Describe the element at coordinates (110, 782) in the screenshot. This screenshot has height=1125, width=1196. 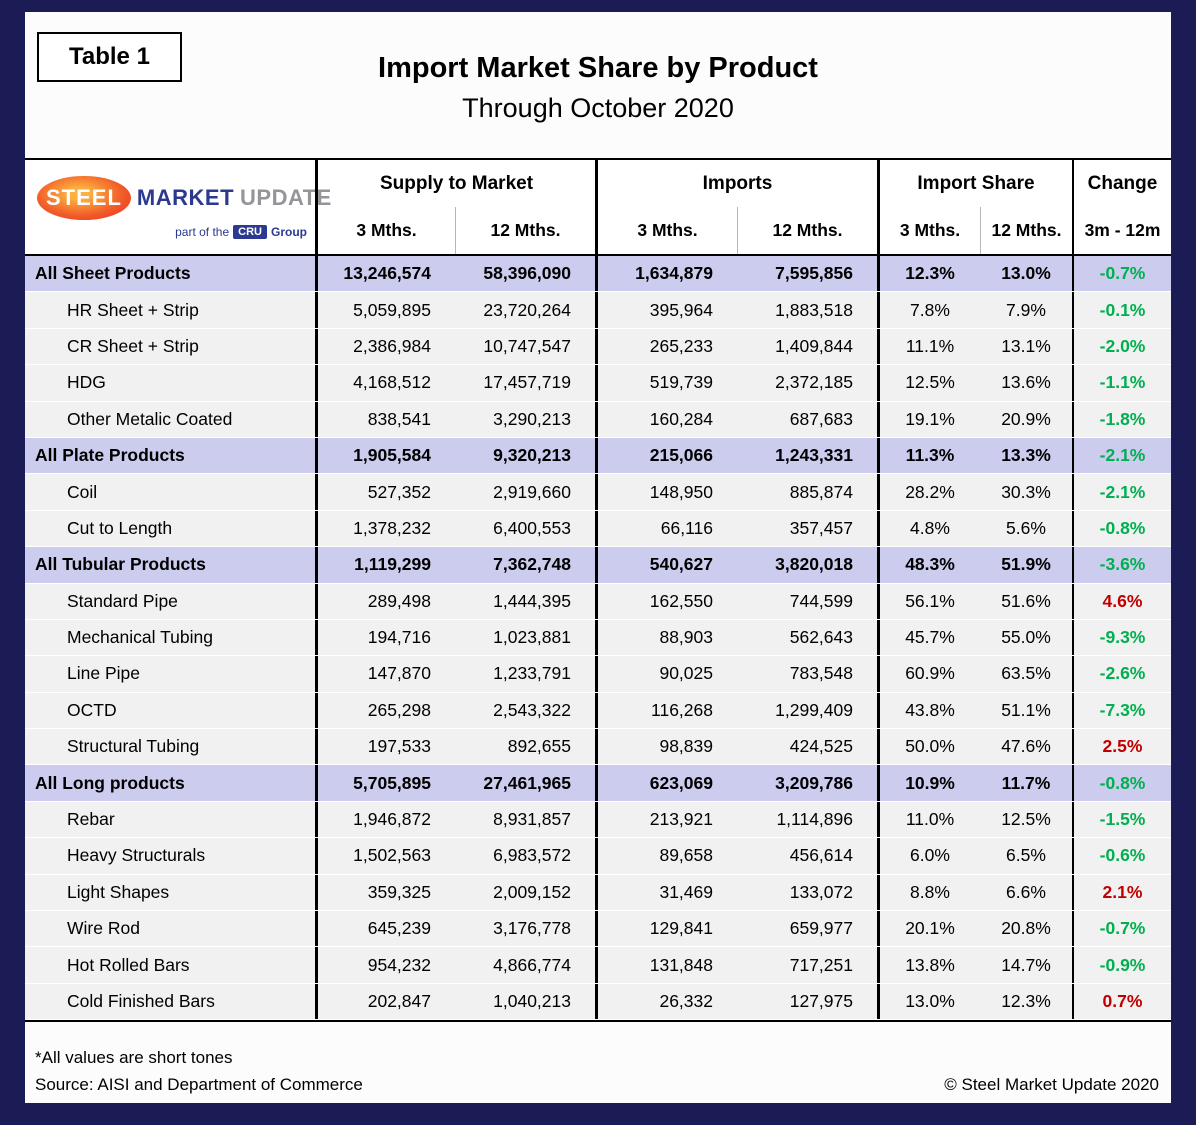
I see `product-name-cell: All Long products` at that location.